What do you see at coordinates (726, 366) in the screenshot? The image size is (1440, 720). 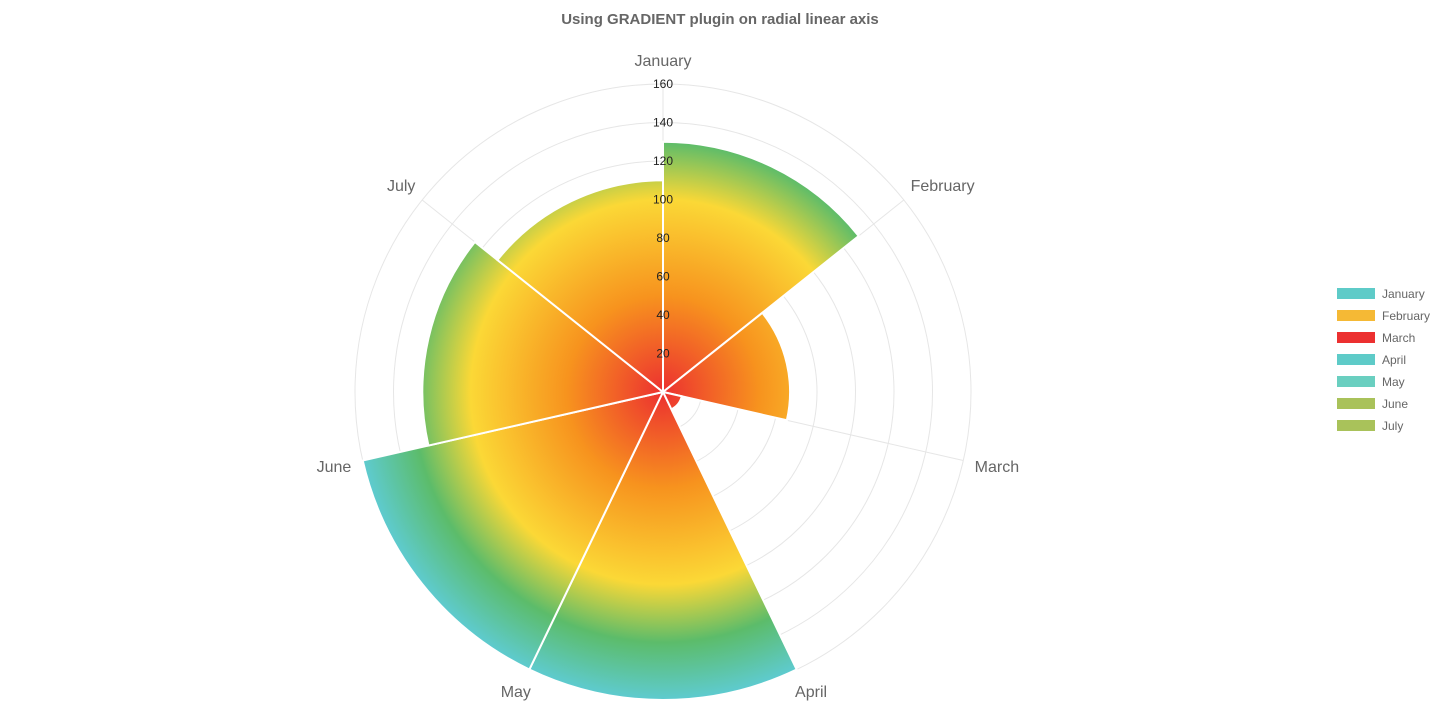 I see `segment-february` at bounding box center [726, 366].